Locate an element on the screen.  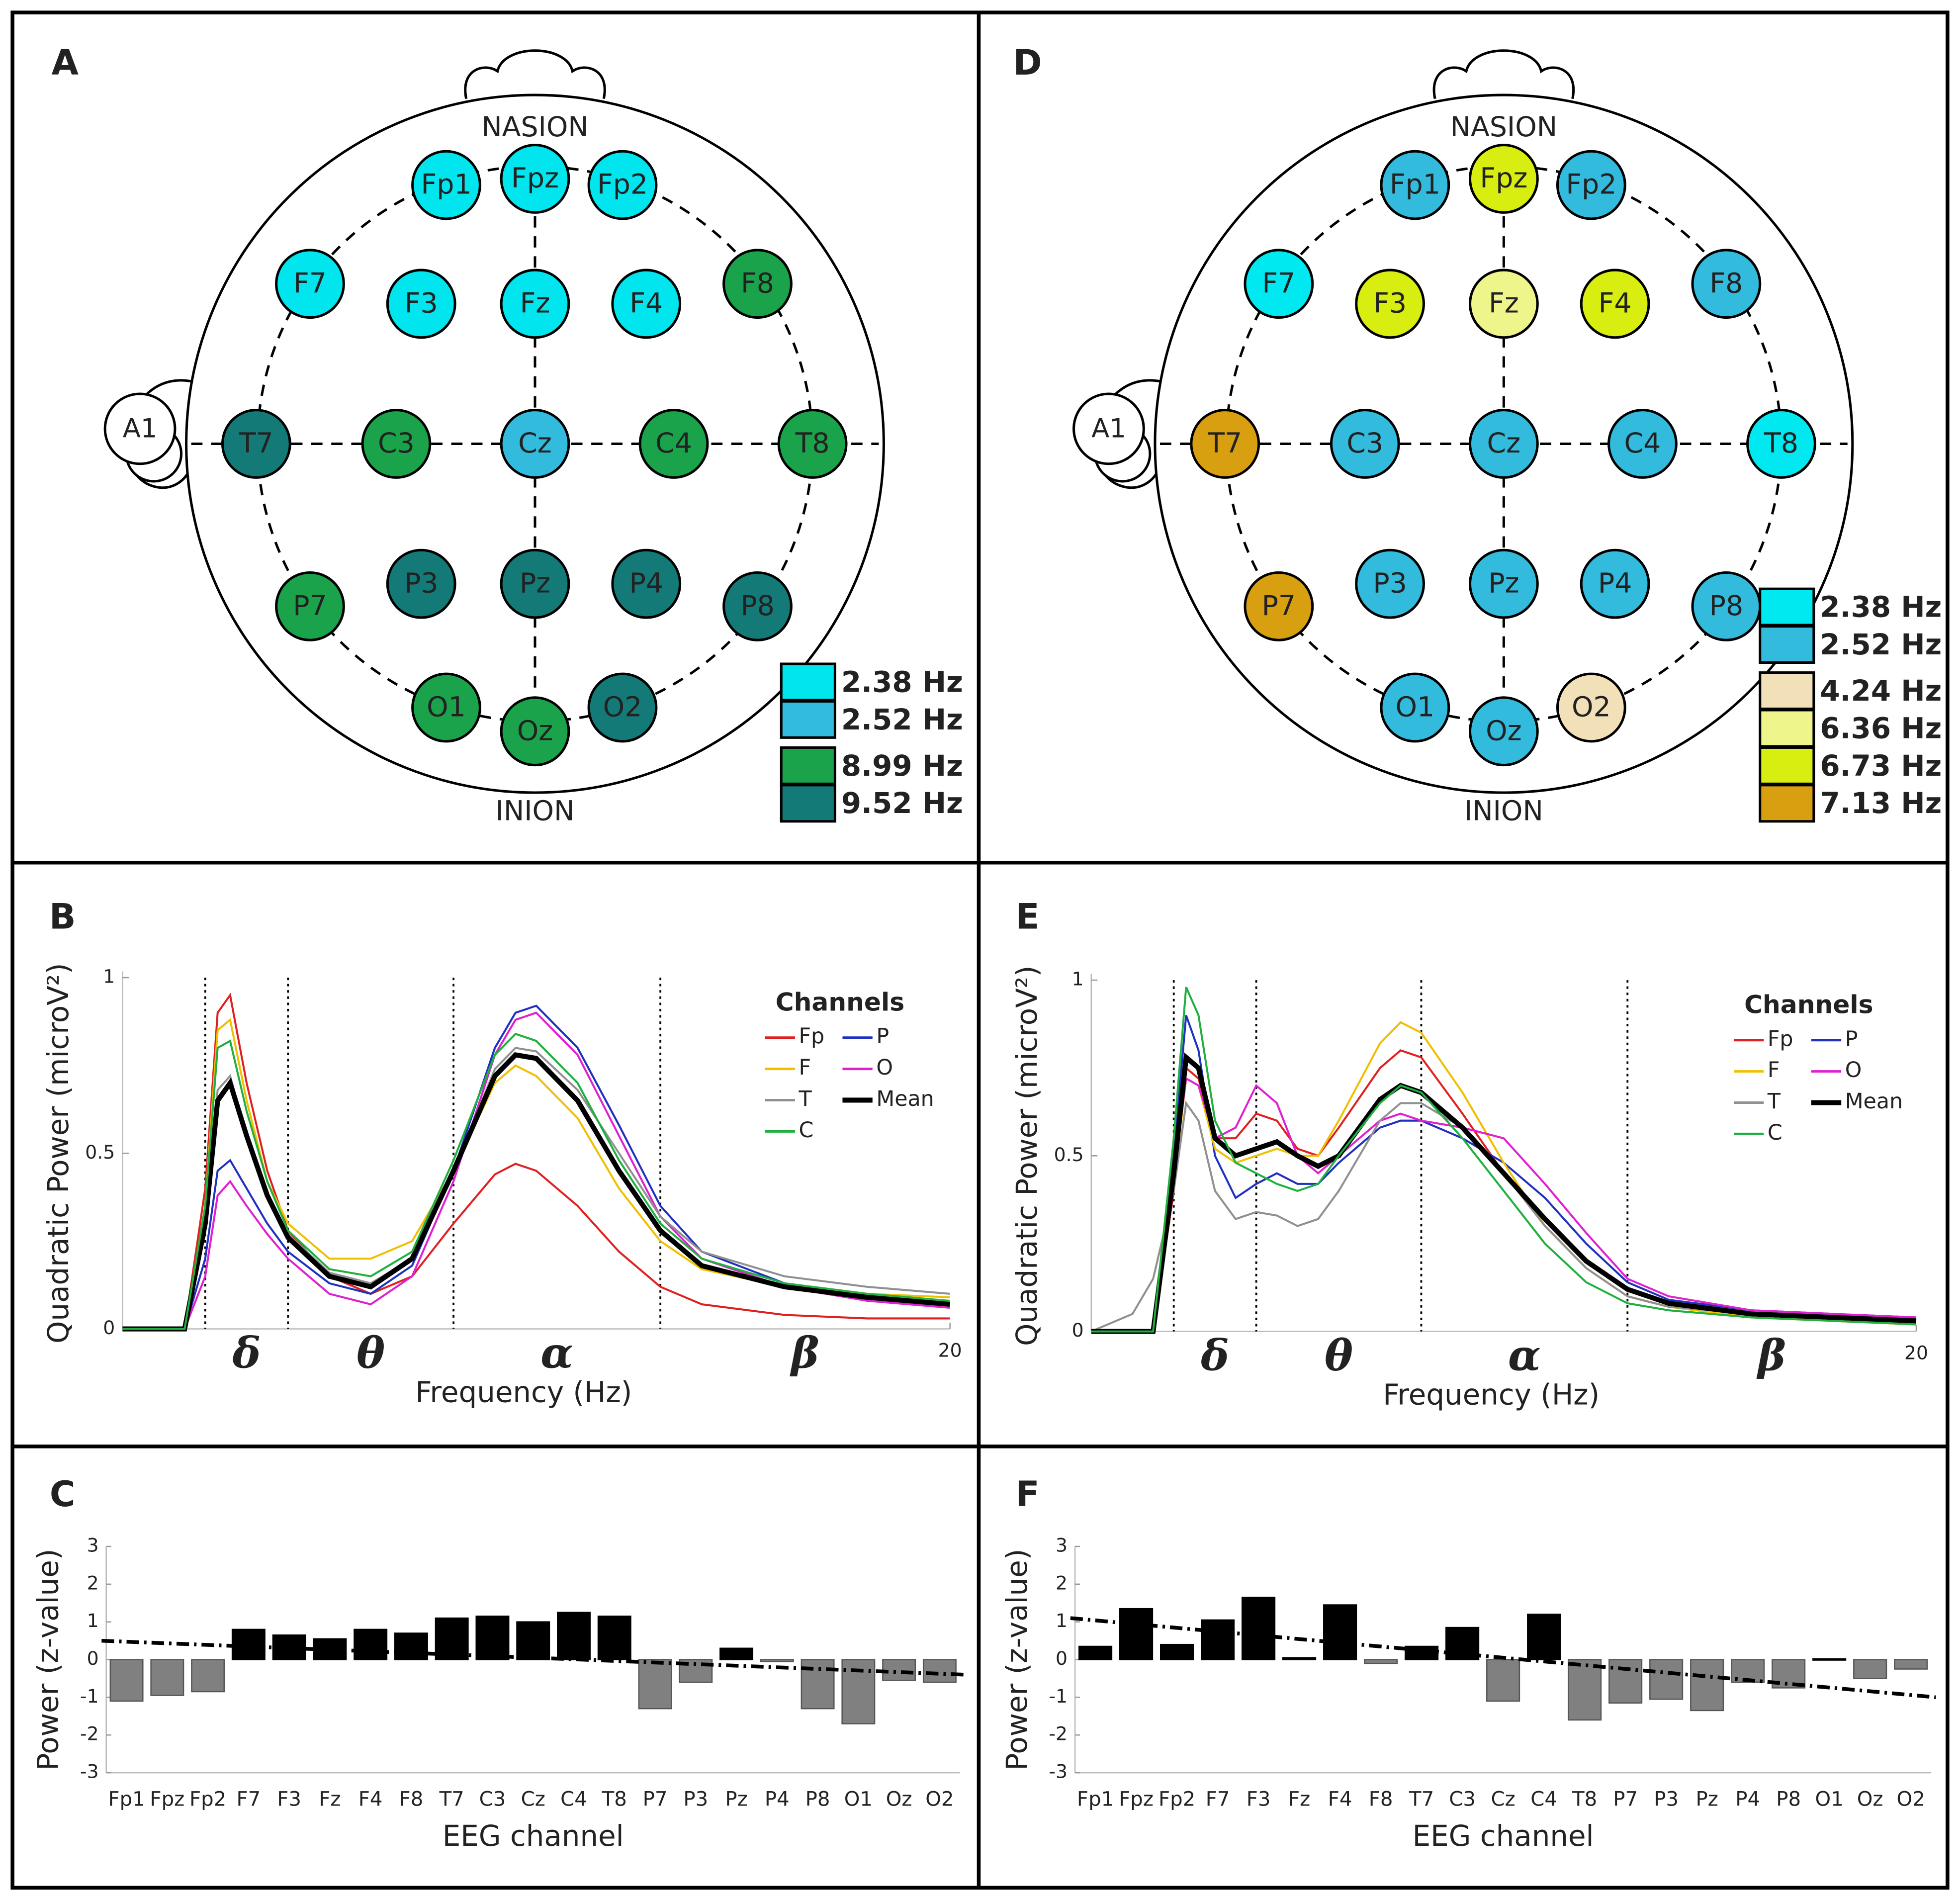
x-tick-label: F7 is located at coordinates (1218, 1799).